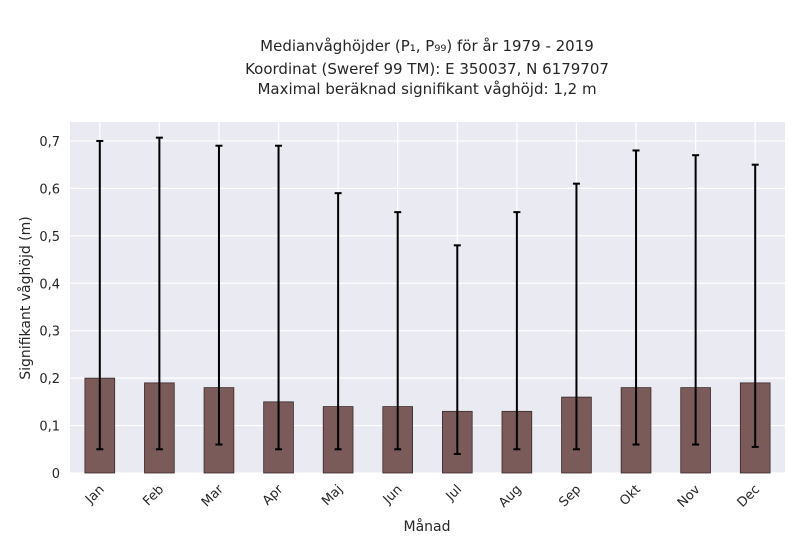 Image resolution: width=800 pixels, height=550 pixels. I want to click on x-tick-label: Dec, so click(749, 496).